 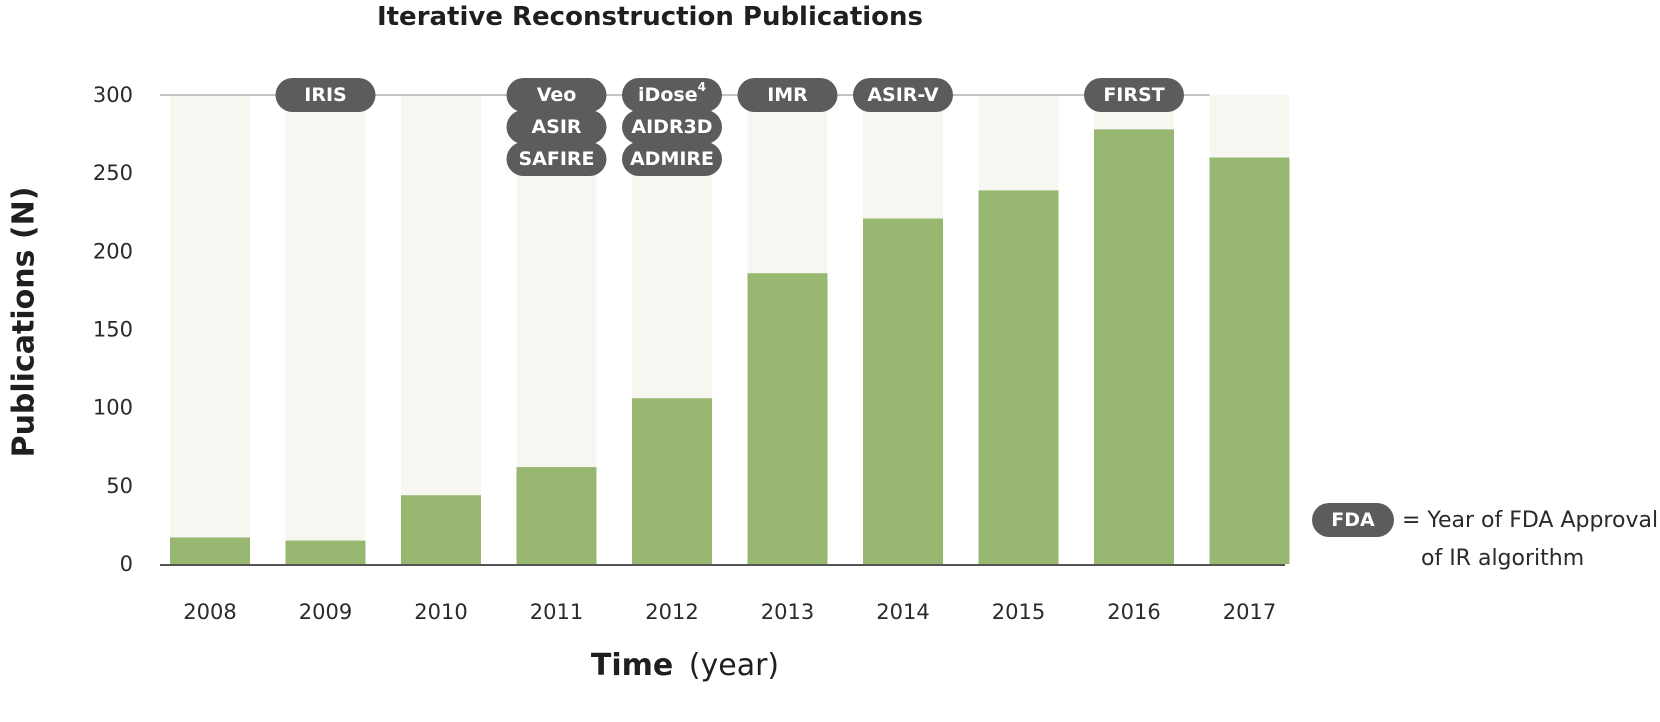 What do you see at coordinates (113, 173) in the screenshot?
I see `y-tick-250: 250` at bounding box center [113, 173].